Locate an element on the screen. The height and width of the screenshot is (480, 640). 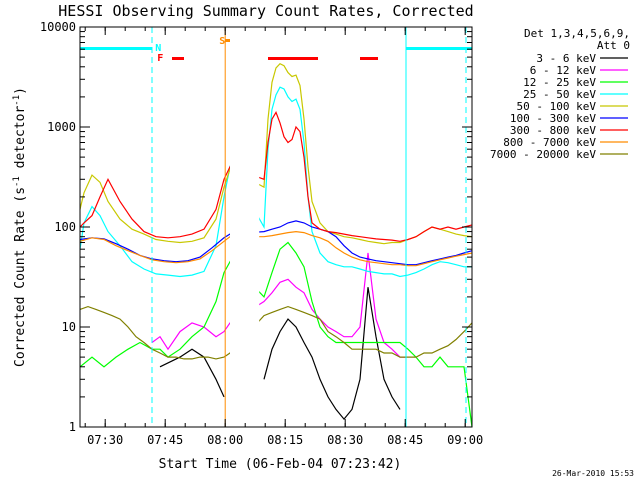
x-tick-label: 08:15 is located at coordinates (285, 440).